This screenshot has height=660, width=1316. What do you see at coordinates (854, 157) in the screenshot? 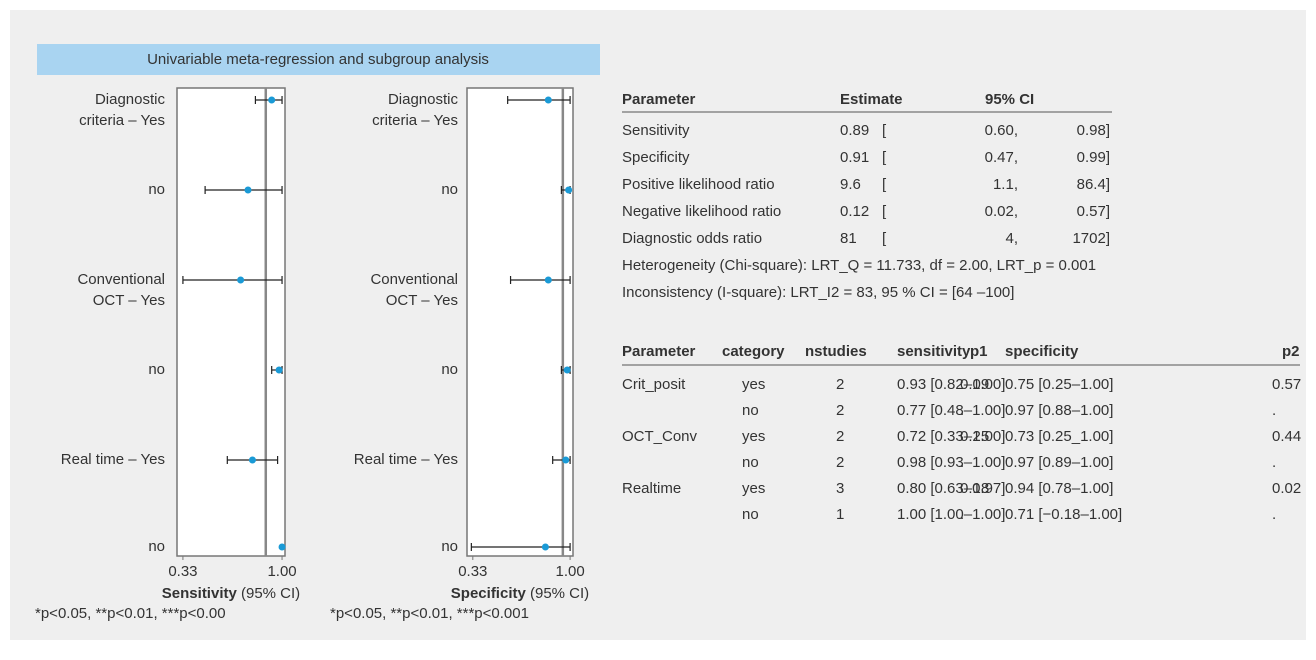
I see `cell: 0.91` at bounding box center [854, 157].